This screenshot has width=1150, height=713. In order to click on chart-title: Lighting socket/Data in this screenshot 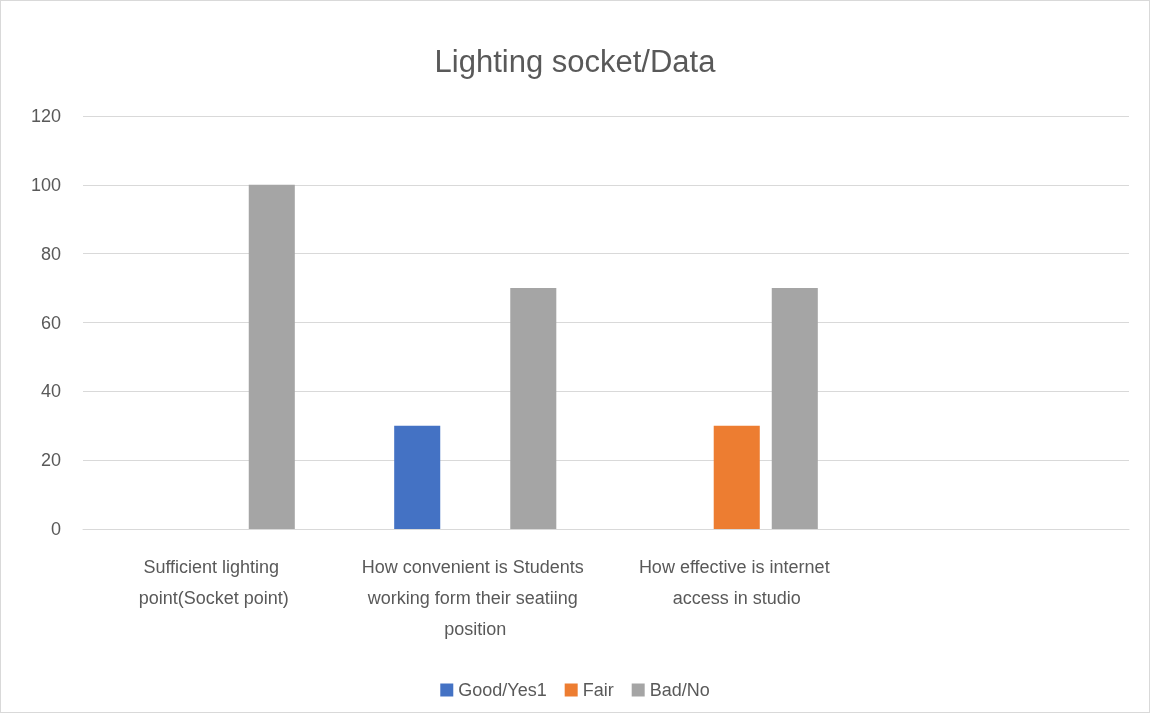, I will do `click(575, 61)`.